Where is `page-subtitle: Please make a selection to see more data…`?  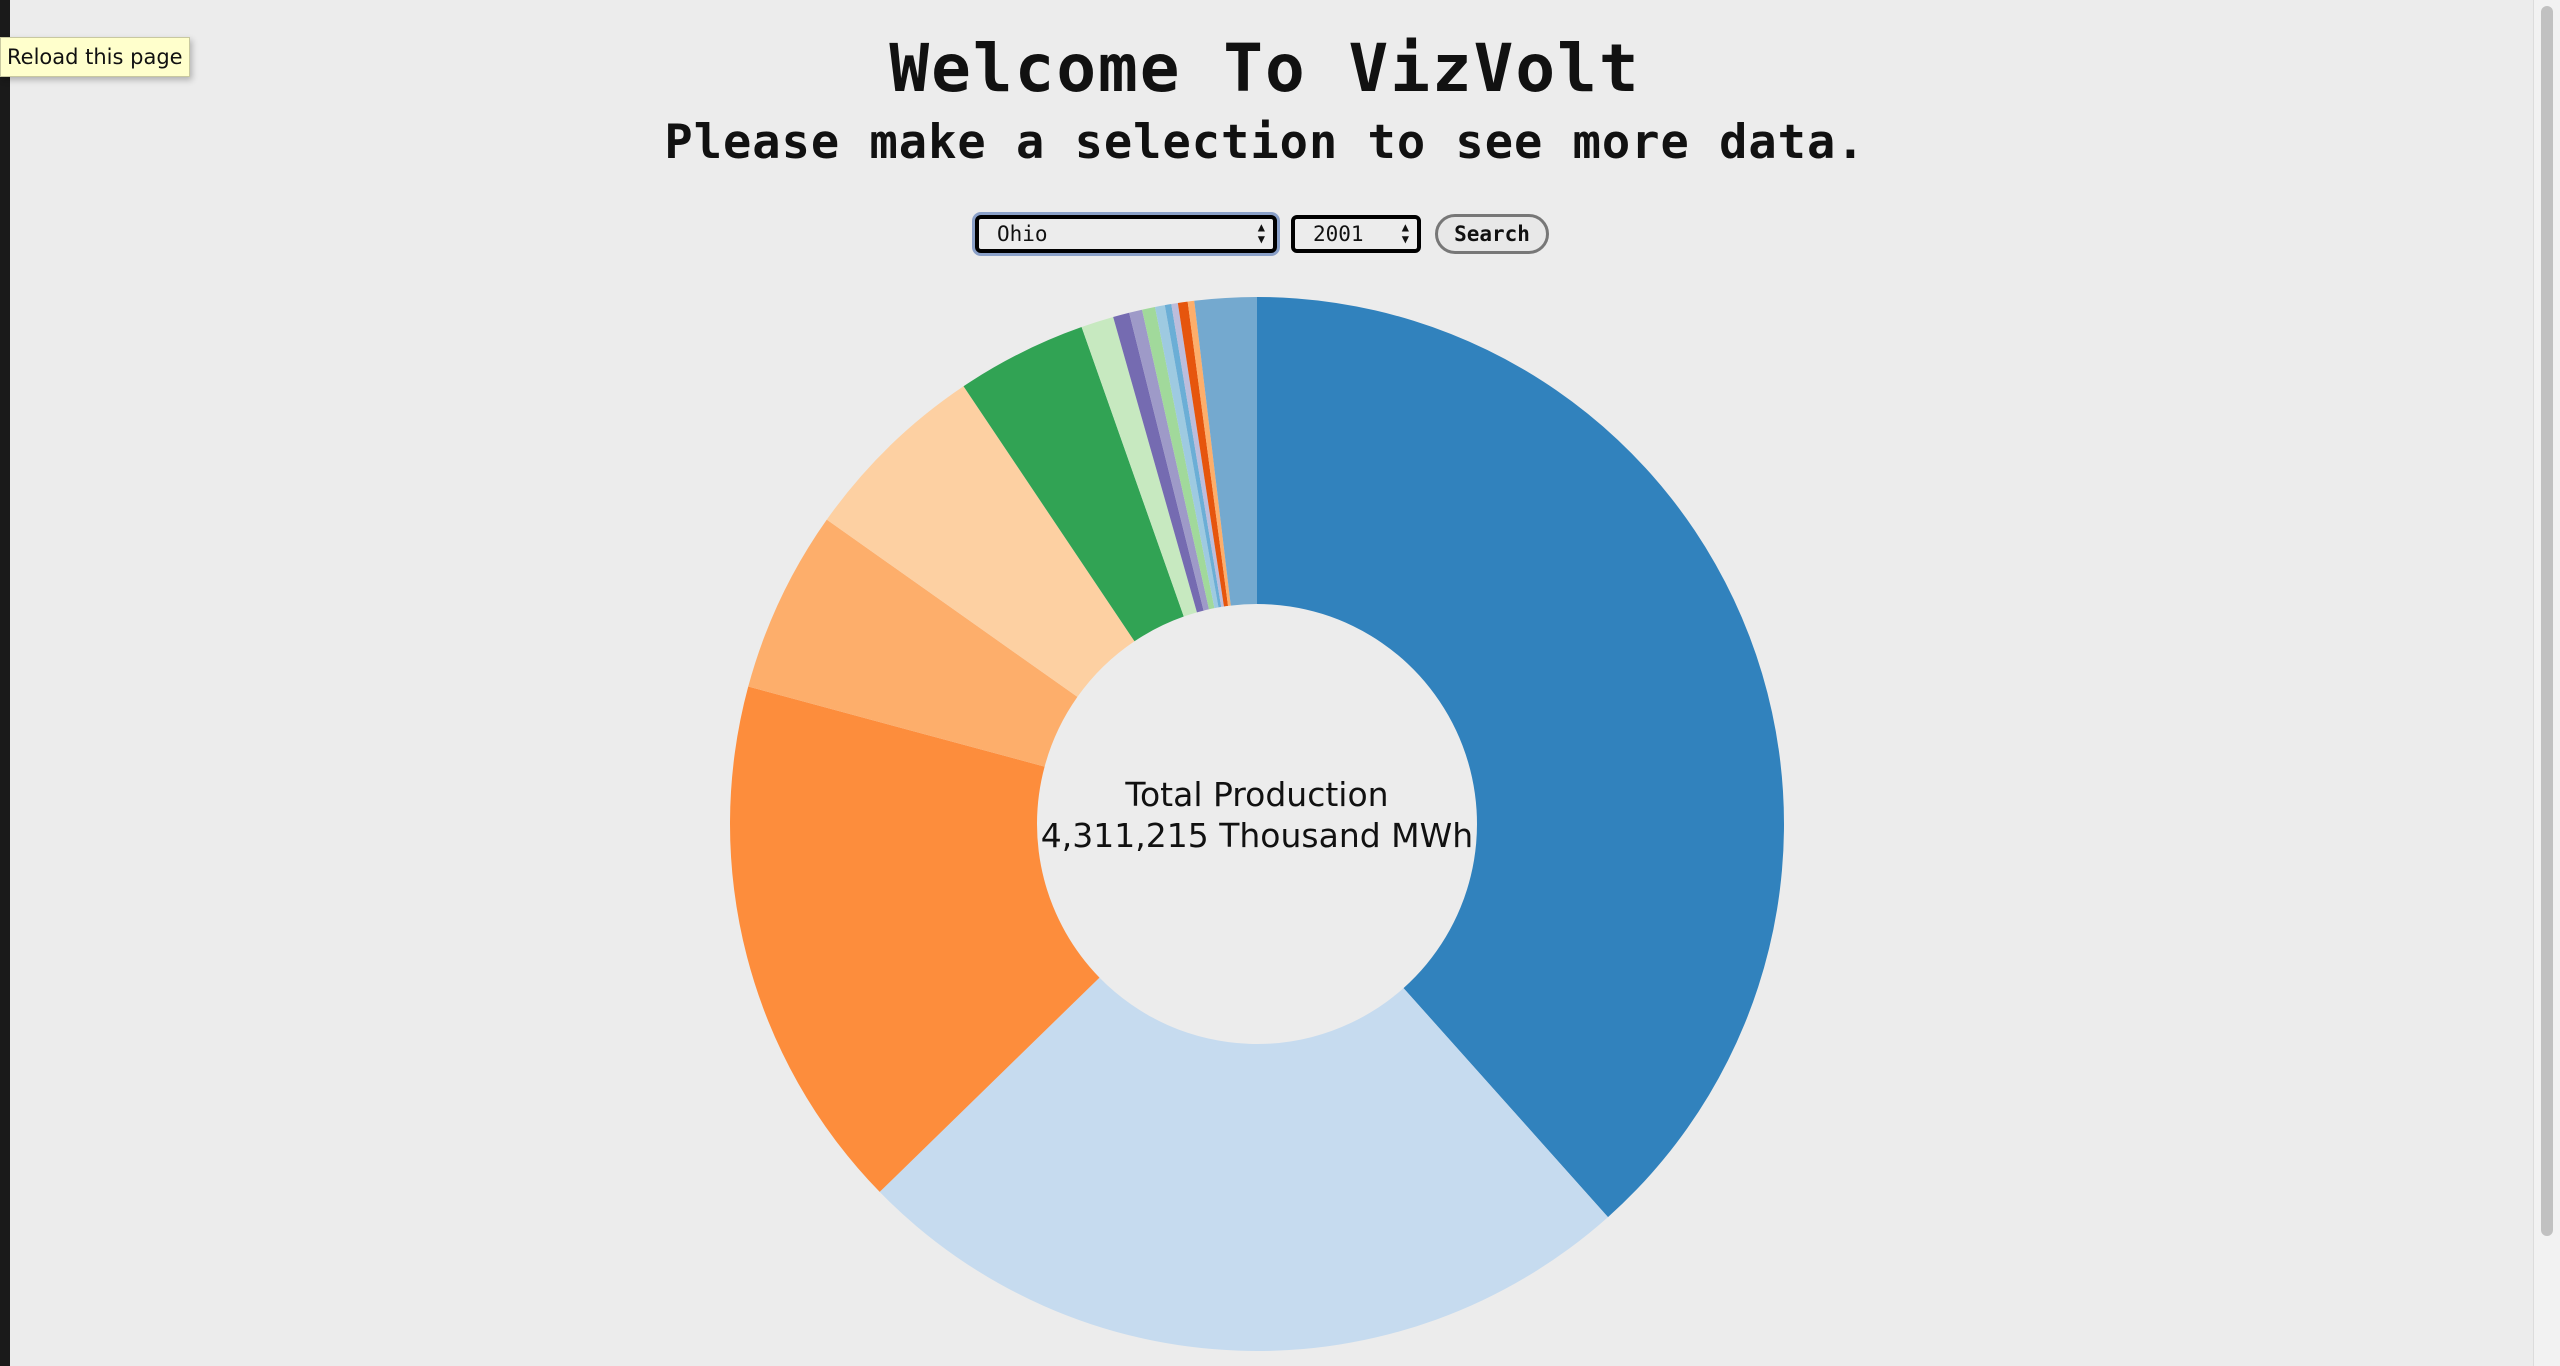
page-subtitle: Please make a selection to see more data… is located at coordinates (1265, 142).